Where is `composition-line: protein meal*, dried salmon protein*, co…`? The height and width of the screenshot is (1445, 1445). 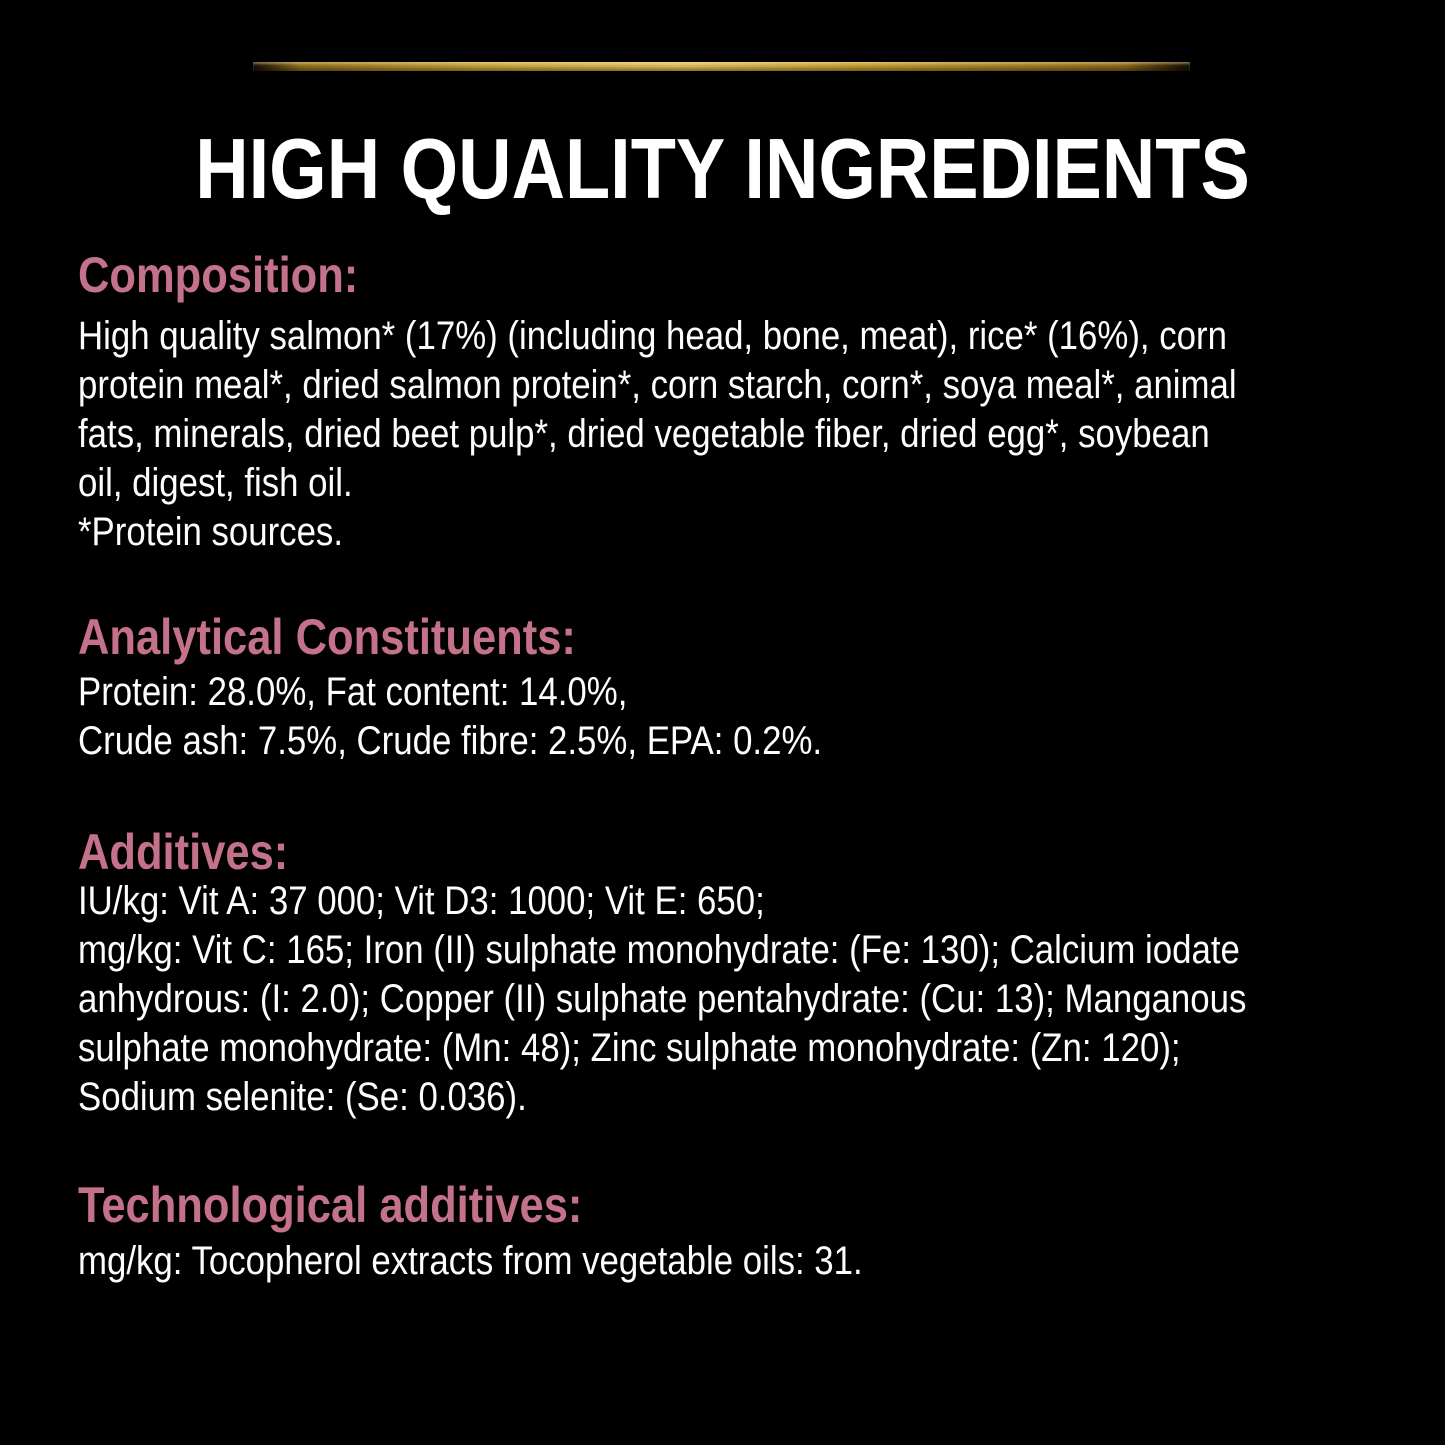 composition-line: protein meal*, dried salmon protein*, co… is located at coordinates (657, 385).